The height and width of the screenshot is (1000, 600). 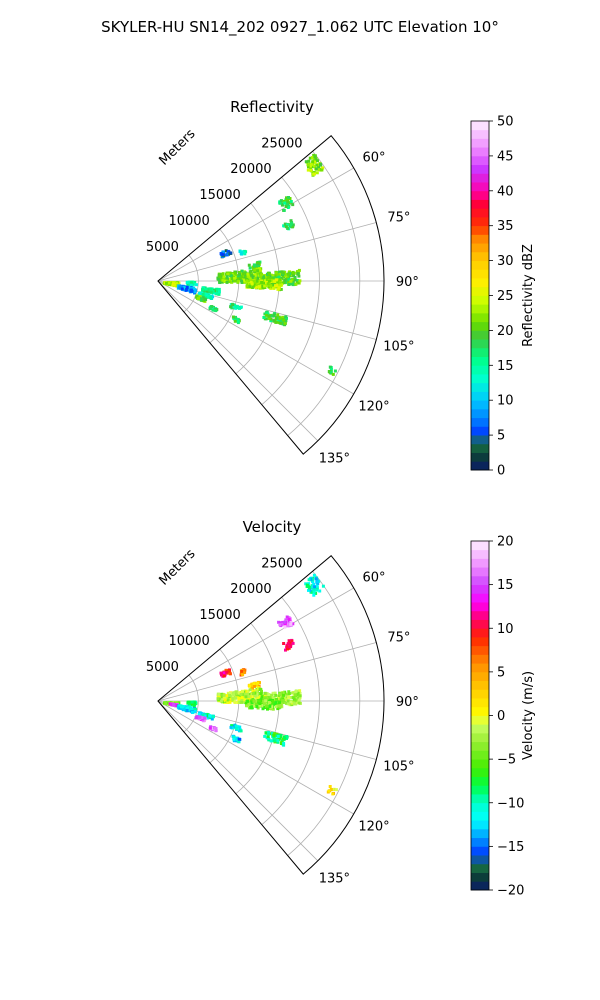 I want to click on colorbar: 0 5 10 15 20 25 30 35 40 45 50 Reflectivity dBZ, so click(x=503, y=297).